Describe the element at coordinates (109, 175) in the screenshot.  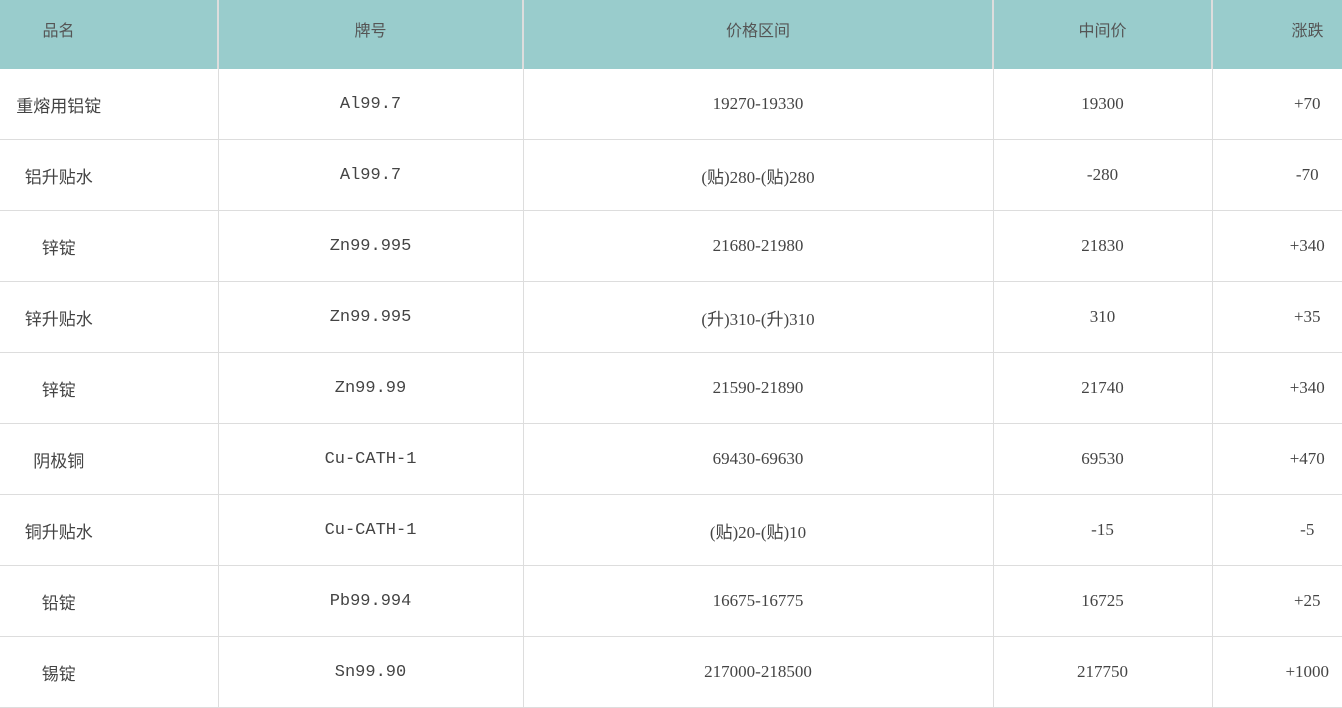
I see `cell-name: 铝升贴水` at that location.